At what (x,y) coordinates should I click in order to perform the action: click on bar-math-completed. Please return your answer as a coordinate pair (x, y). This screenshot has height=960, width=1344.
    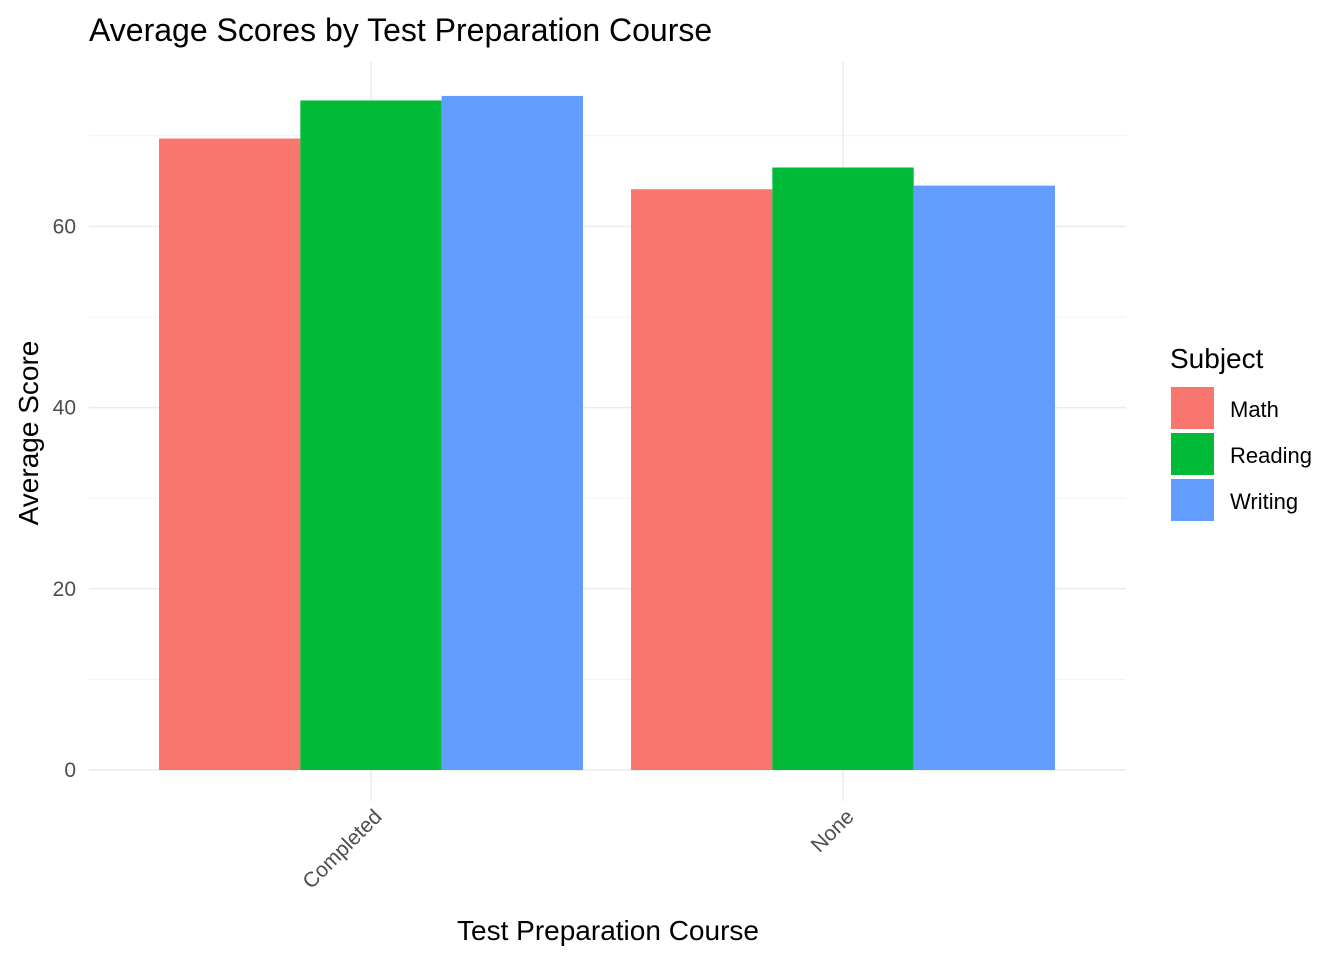
    Looking at the image, I should click on (230, 454).